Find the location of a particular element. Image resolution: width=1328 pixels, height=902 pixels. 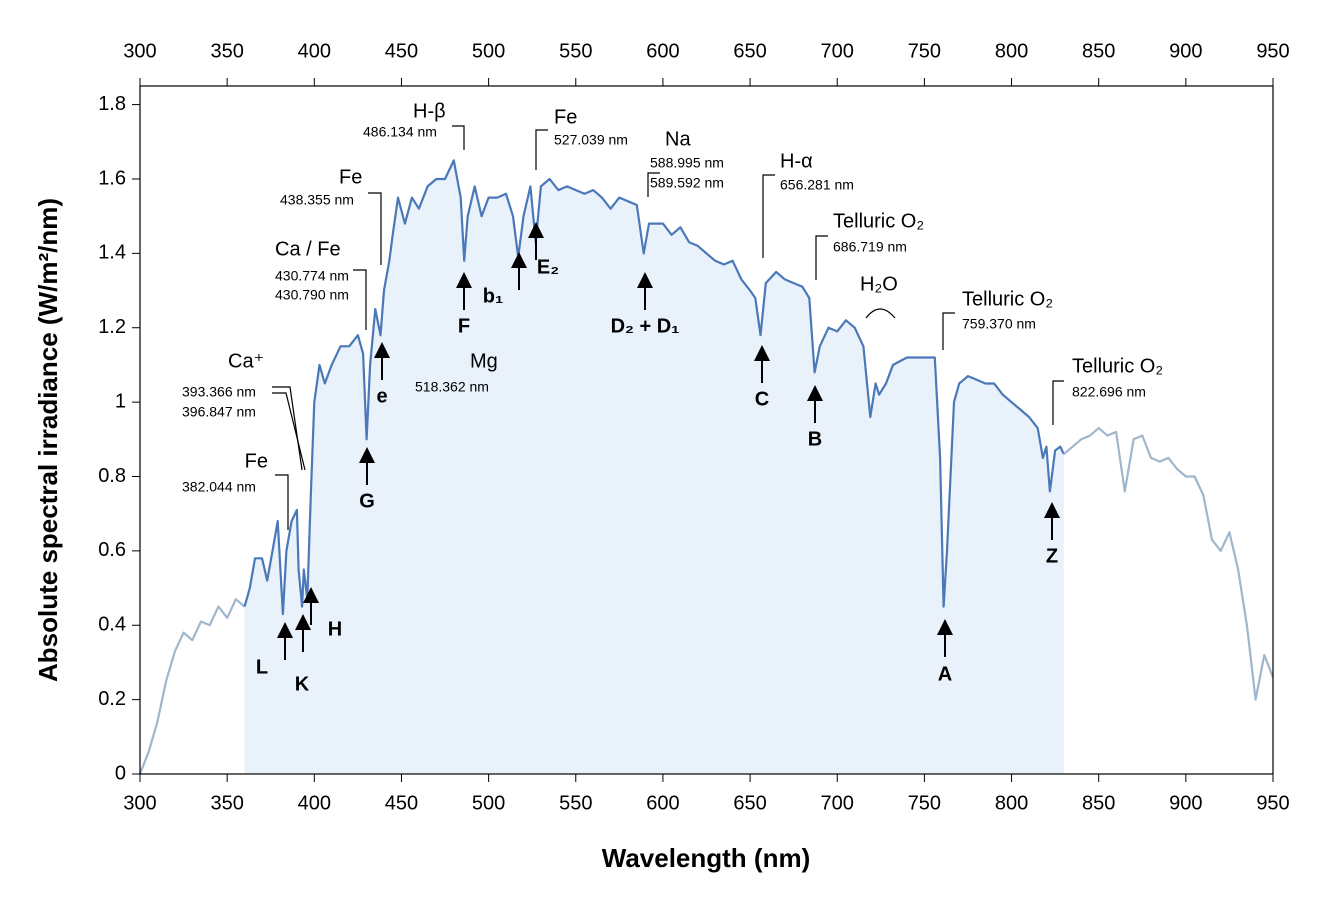

line-label: 396.847 nm is located at coordinates (219, 412).